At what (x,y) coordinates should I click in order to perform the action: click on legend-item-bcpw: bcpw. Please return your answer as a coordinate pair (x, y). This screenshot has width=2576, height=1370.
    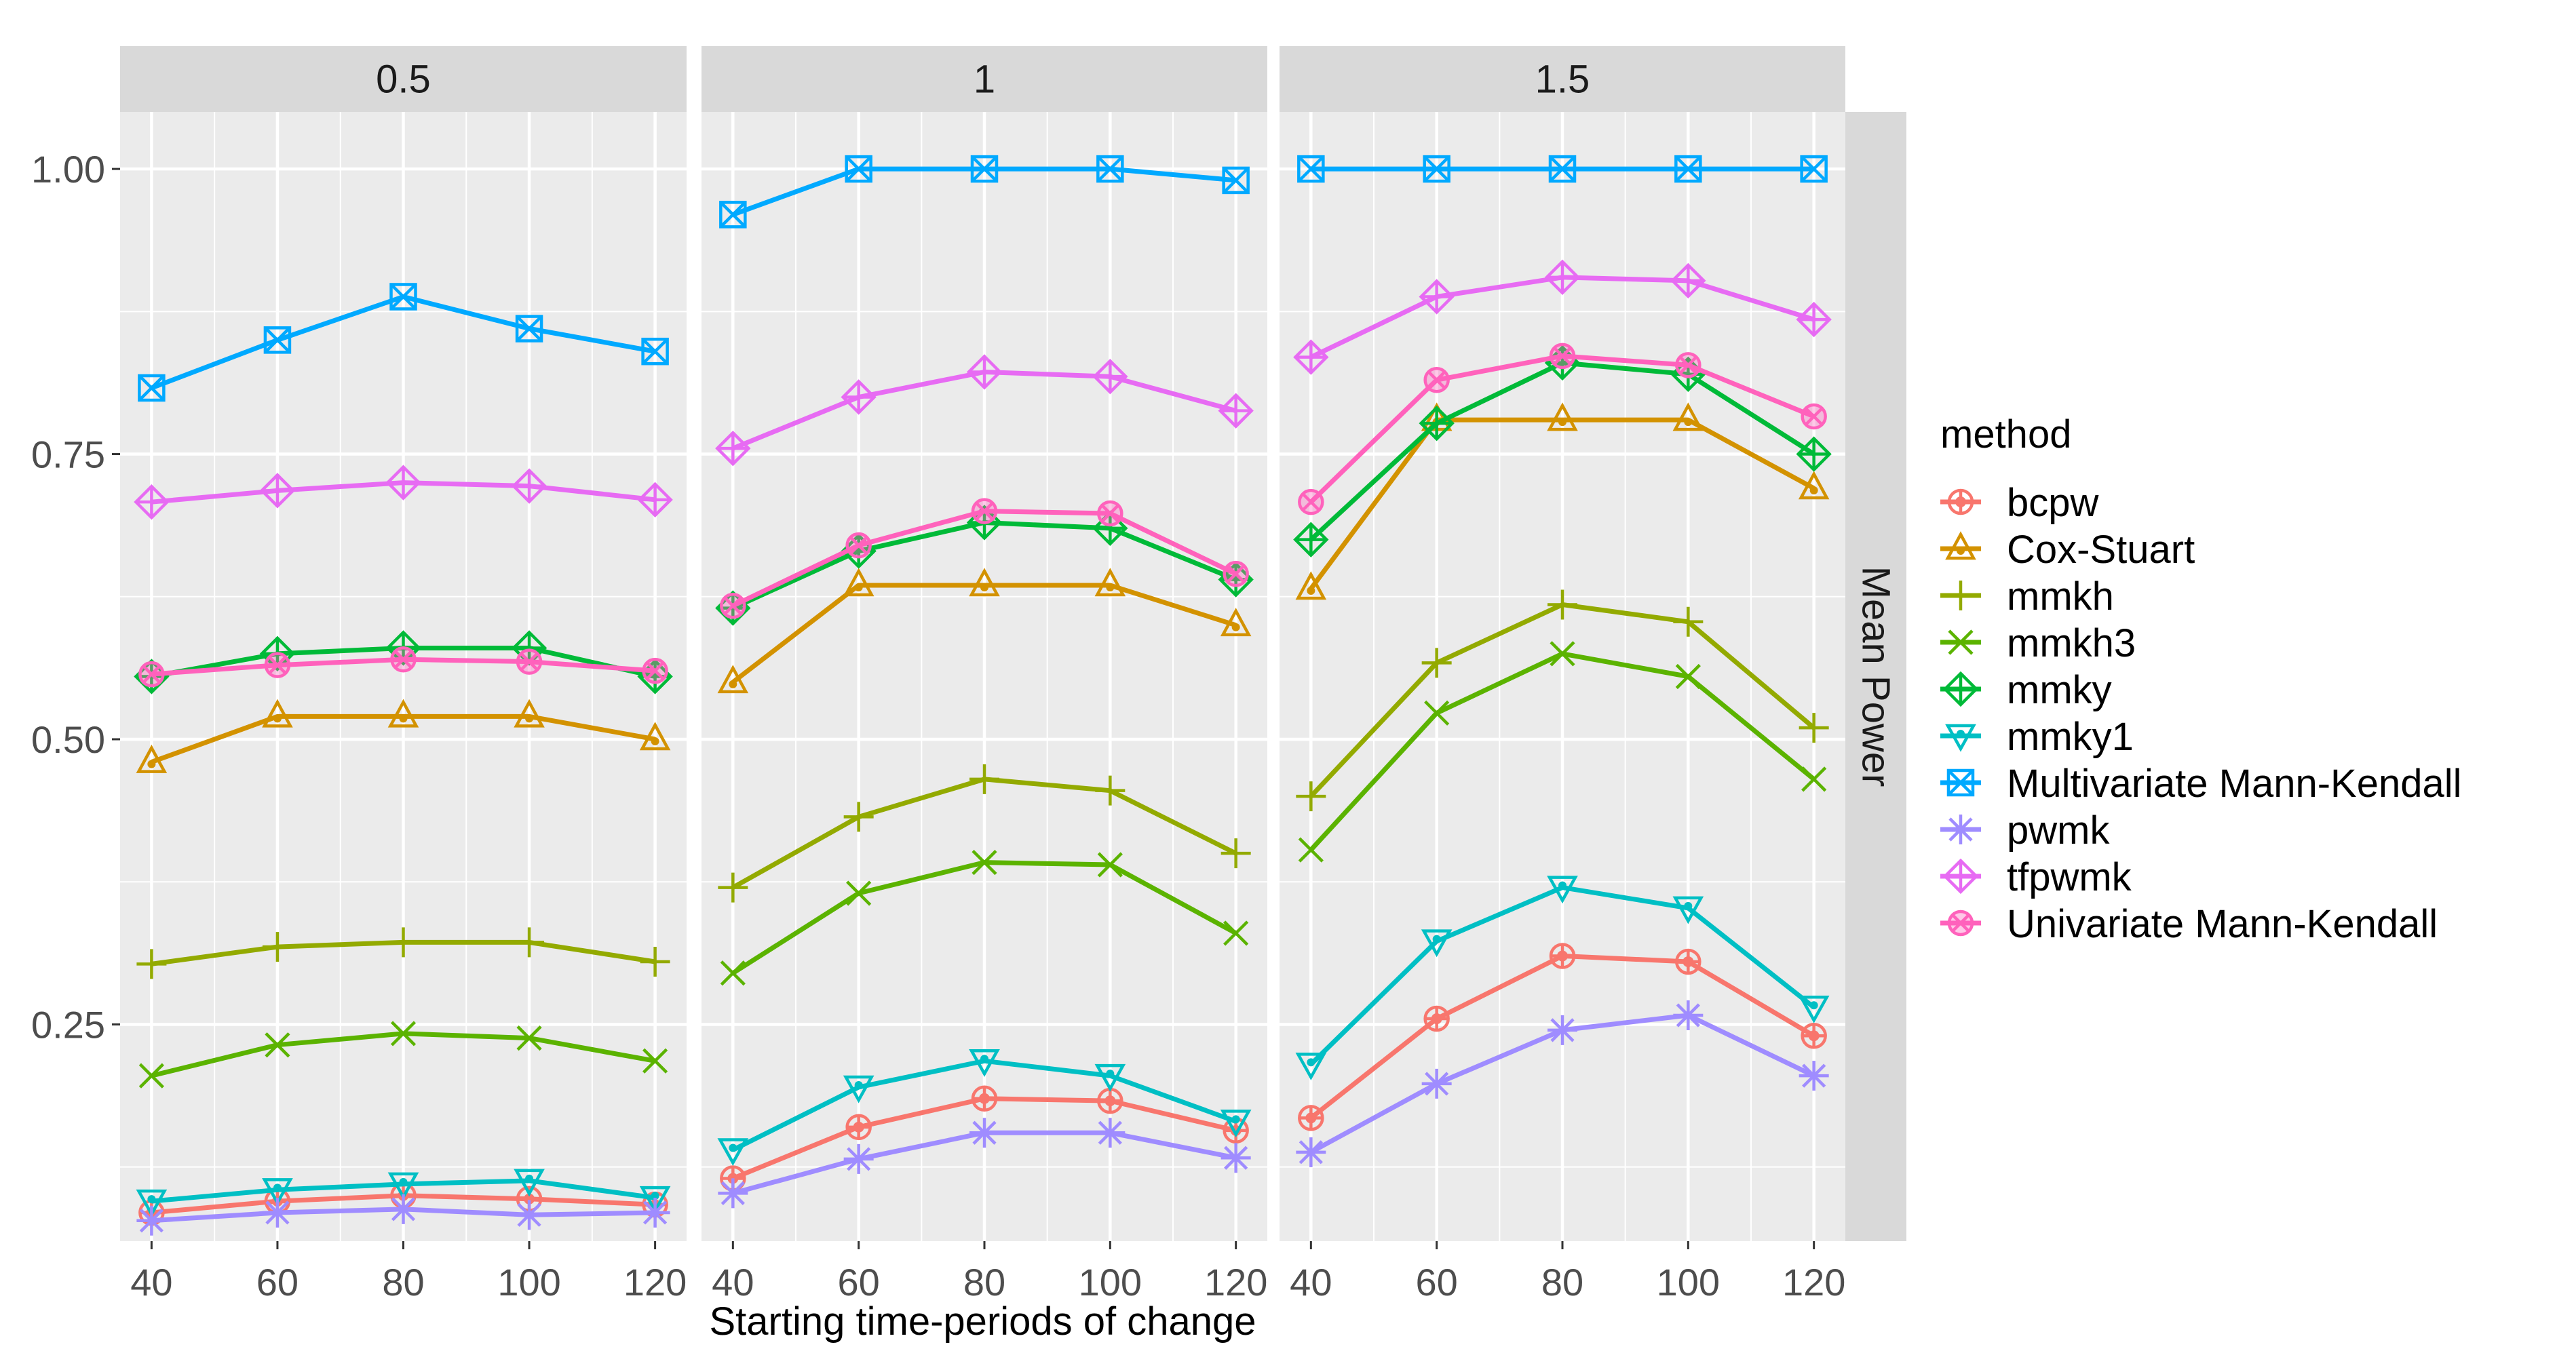
    Looking at the image, I should click on (2020, 503).